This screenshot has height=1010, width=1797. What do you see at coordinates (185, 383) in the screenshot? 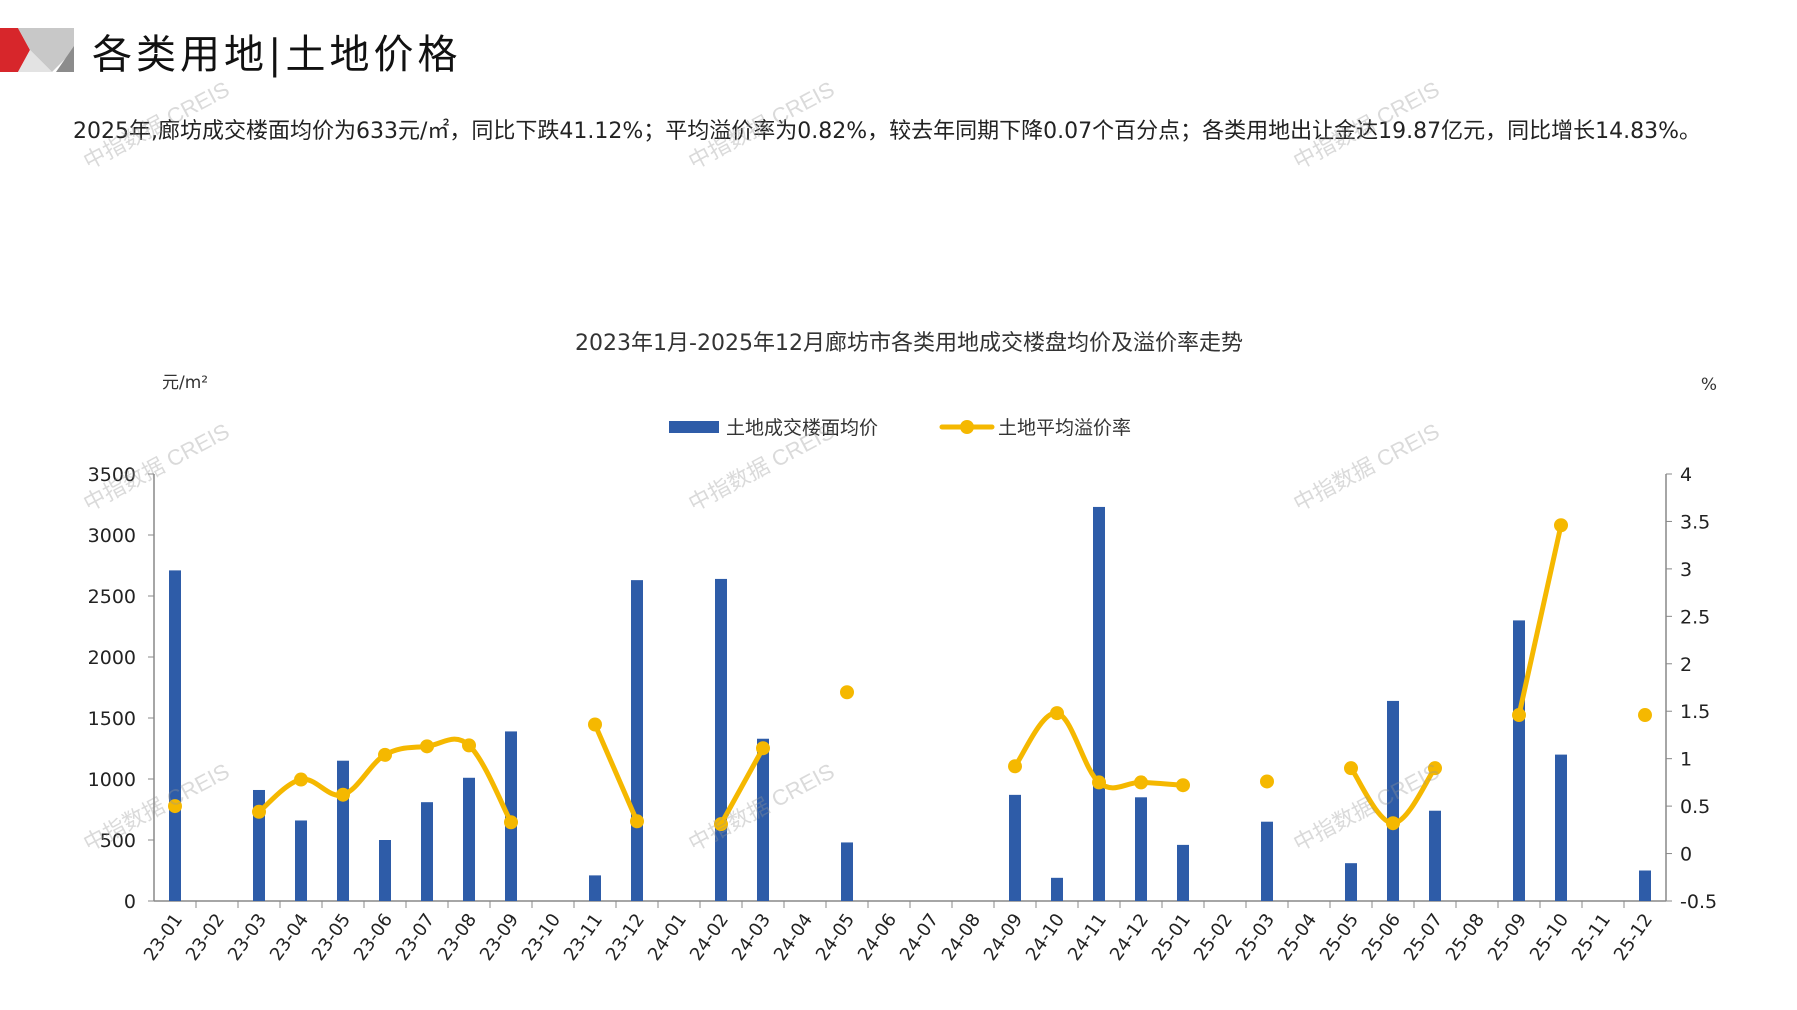
I see `left-axis-unit: 元/m²` at bounding box center [185, 383].